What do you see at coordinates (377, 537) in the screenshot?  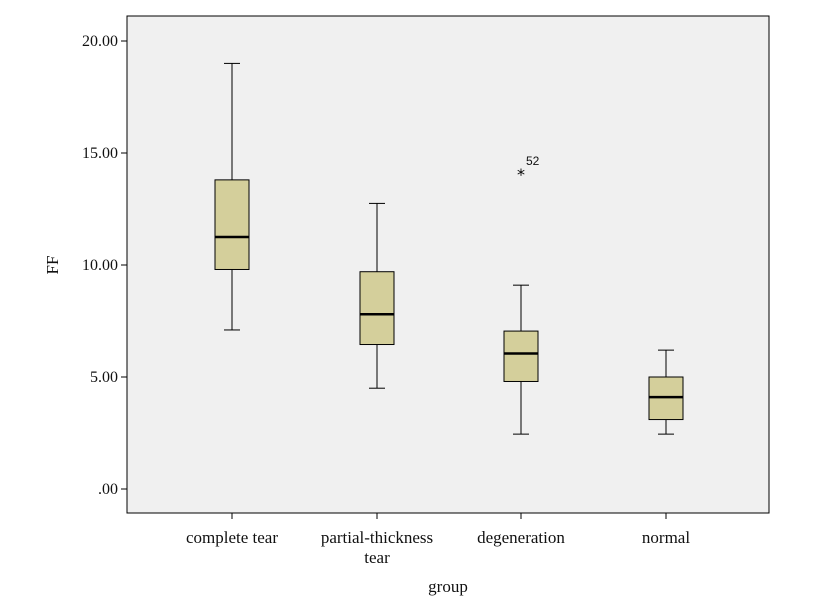 I see `x-tick-label: partial-thickness` at bounding box center [377, 537].